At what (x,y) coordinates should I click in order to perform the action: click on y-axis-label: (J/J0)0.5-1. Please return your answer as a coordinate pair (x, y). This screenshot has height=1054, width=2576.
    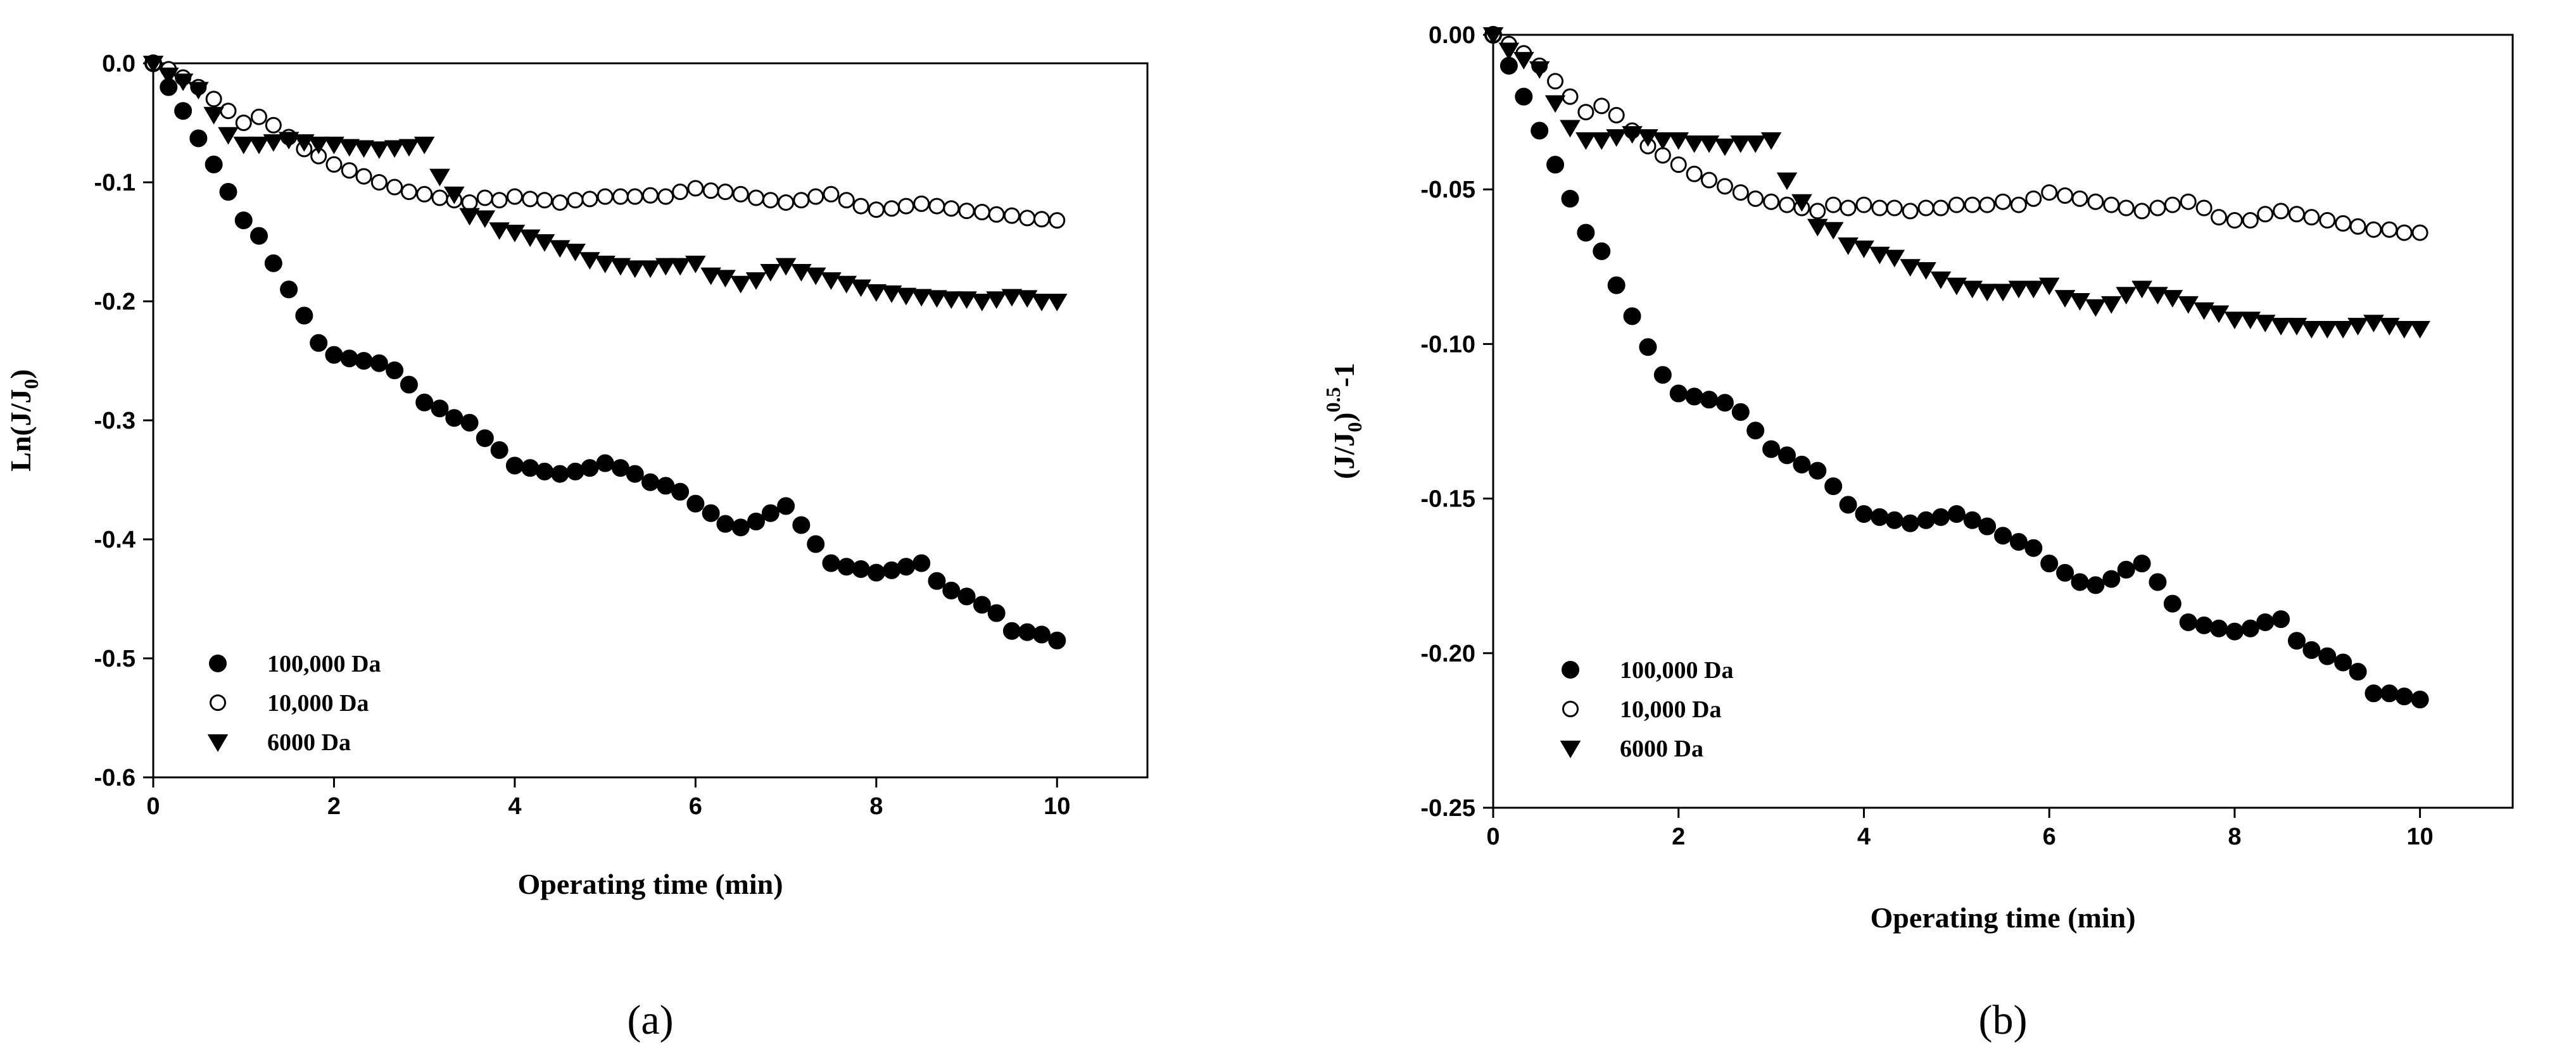
    Looking at the image, I should click on (1344, 421).